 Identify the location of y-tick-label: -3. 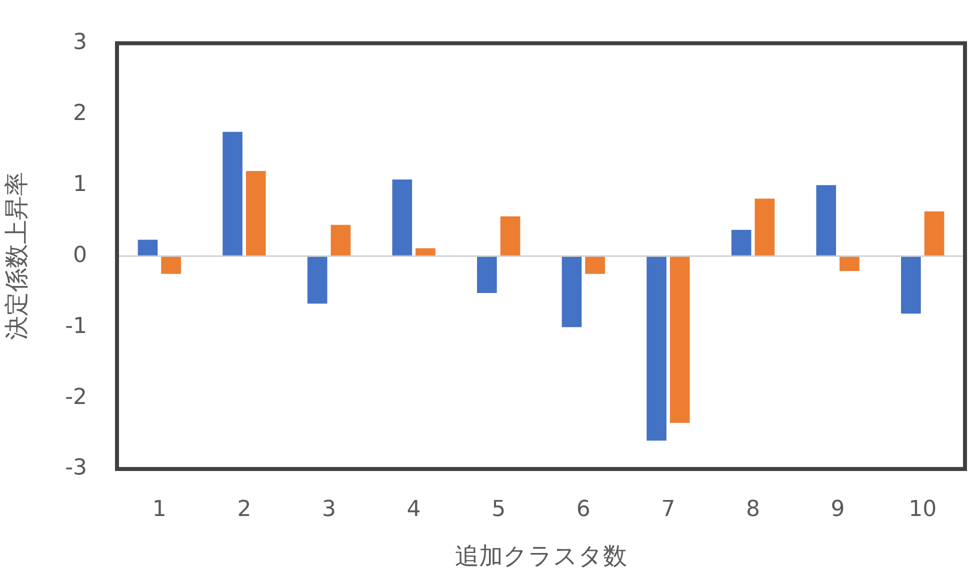
(76, 468).